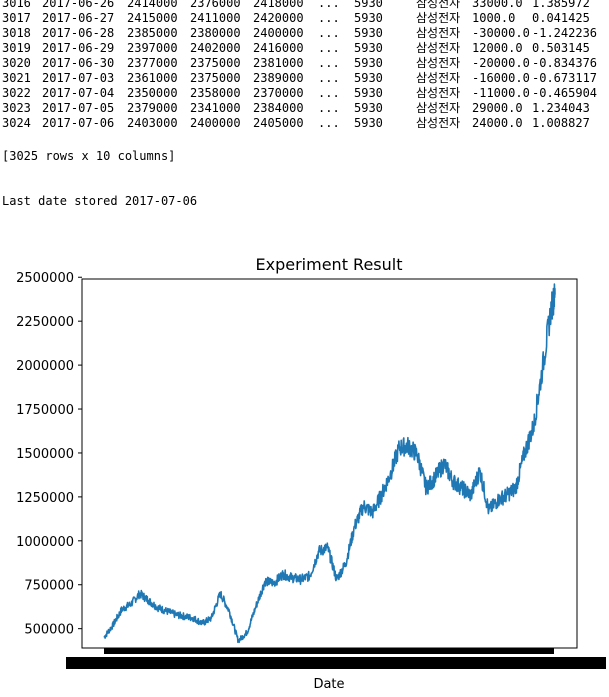 The image size is (609, 697). Describe the element at coordinates (328, 684) in the screenshot. I see `x-axis-label: Date` at that location.